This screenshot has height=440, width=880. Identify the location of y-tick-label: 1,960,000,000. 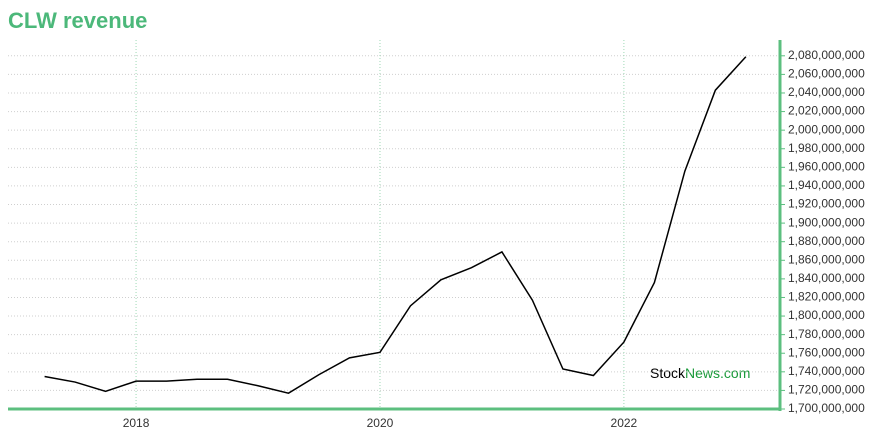
(826, 167).